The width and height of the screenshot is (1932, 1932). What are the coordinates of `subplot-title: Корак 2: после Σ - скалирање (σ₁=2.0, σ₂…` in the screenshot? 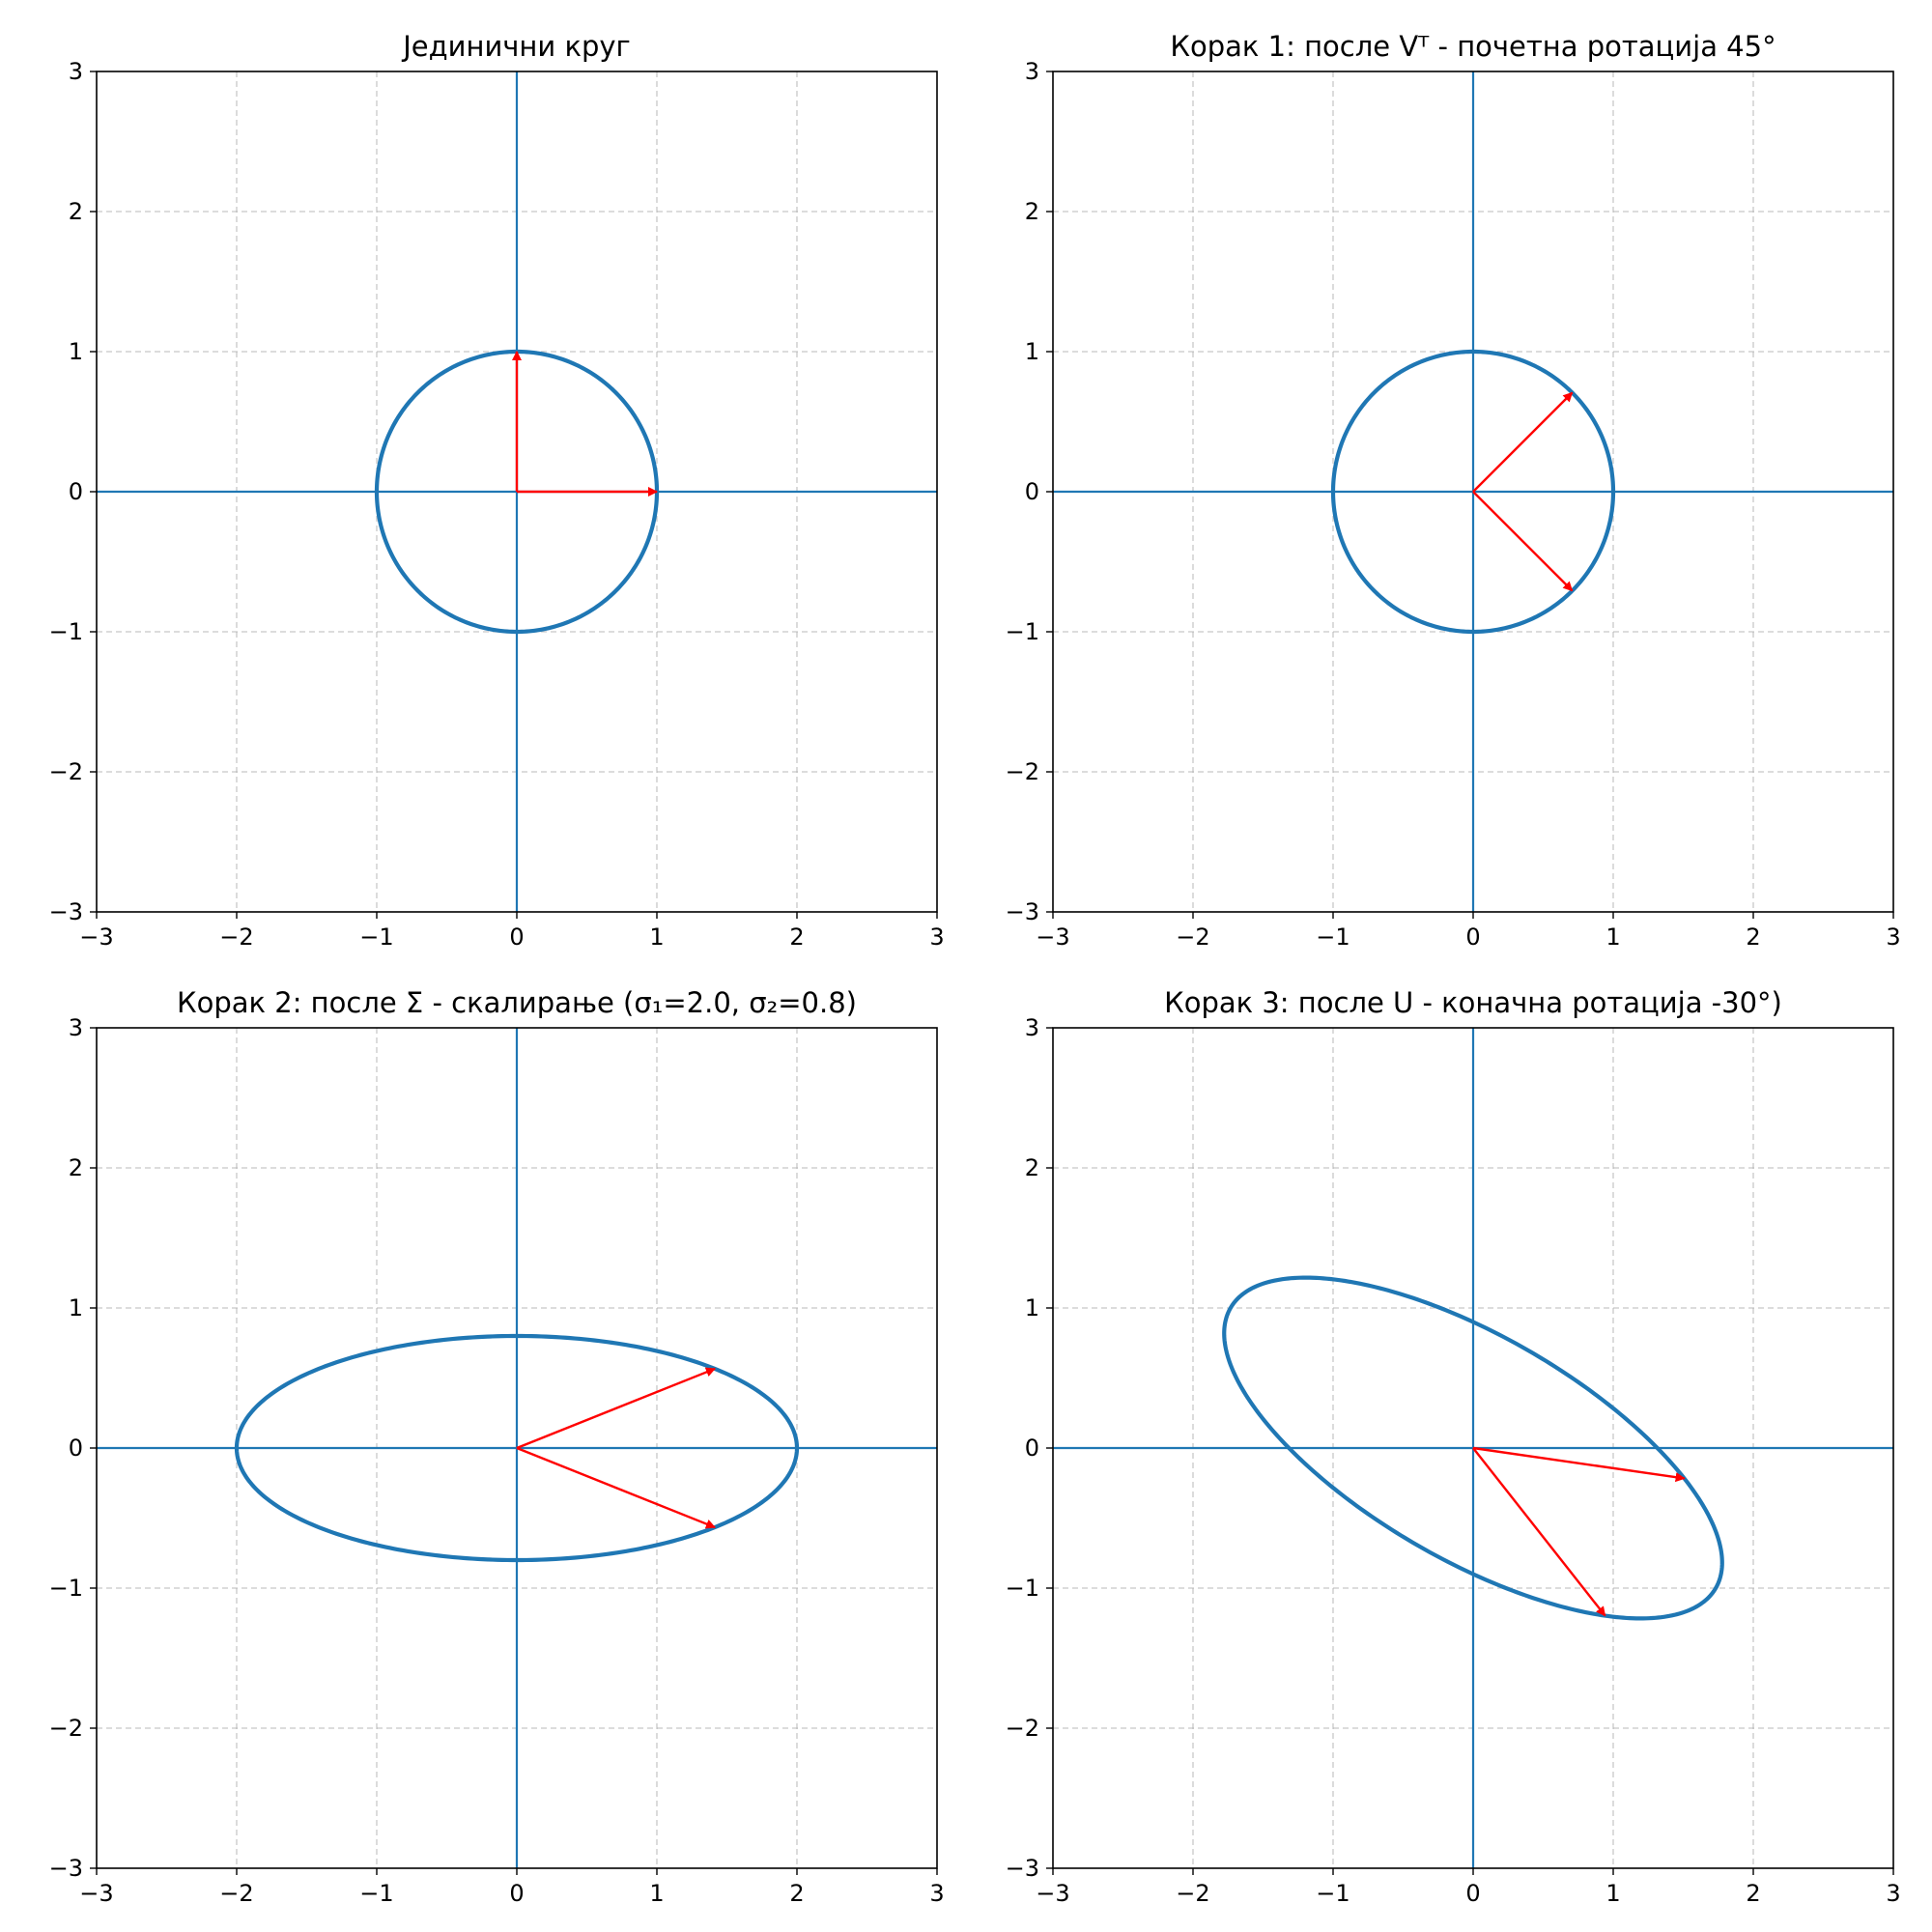 It's located at (517, 1002).